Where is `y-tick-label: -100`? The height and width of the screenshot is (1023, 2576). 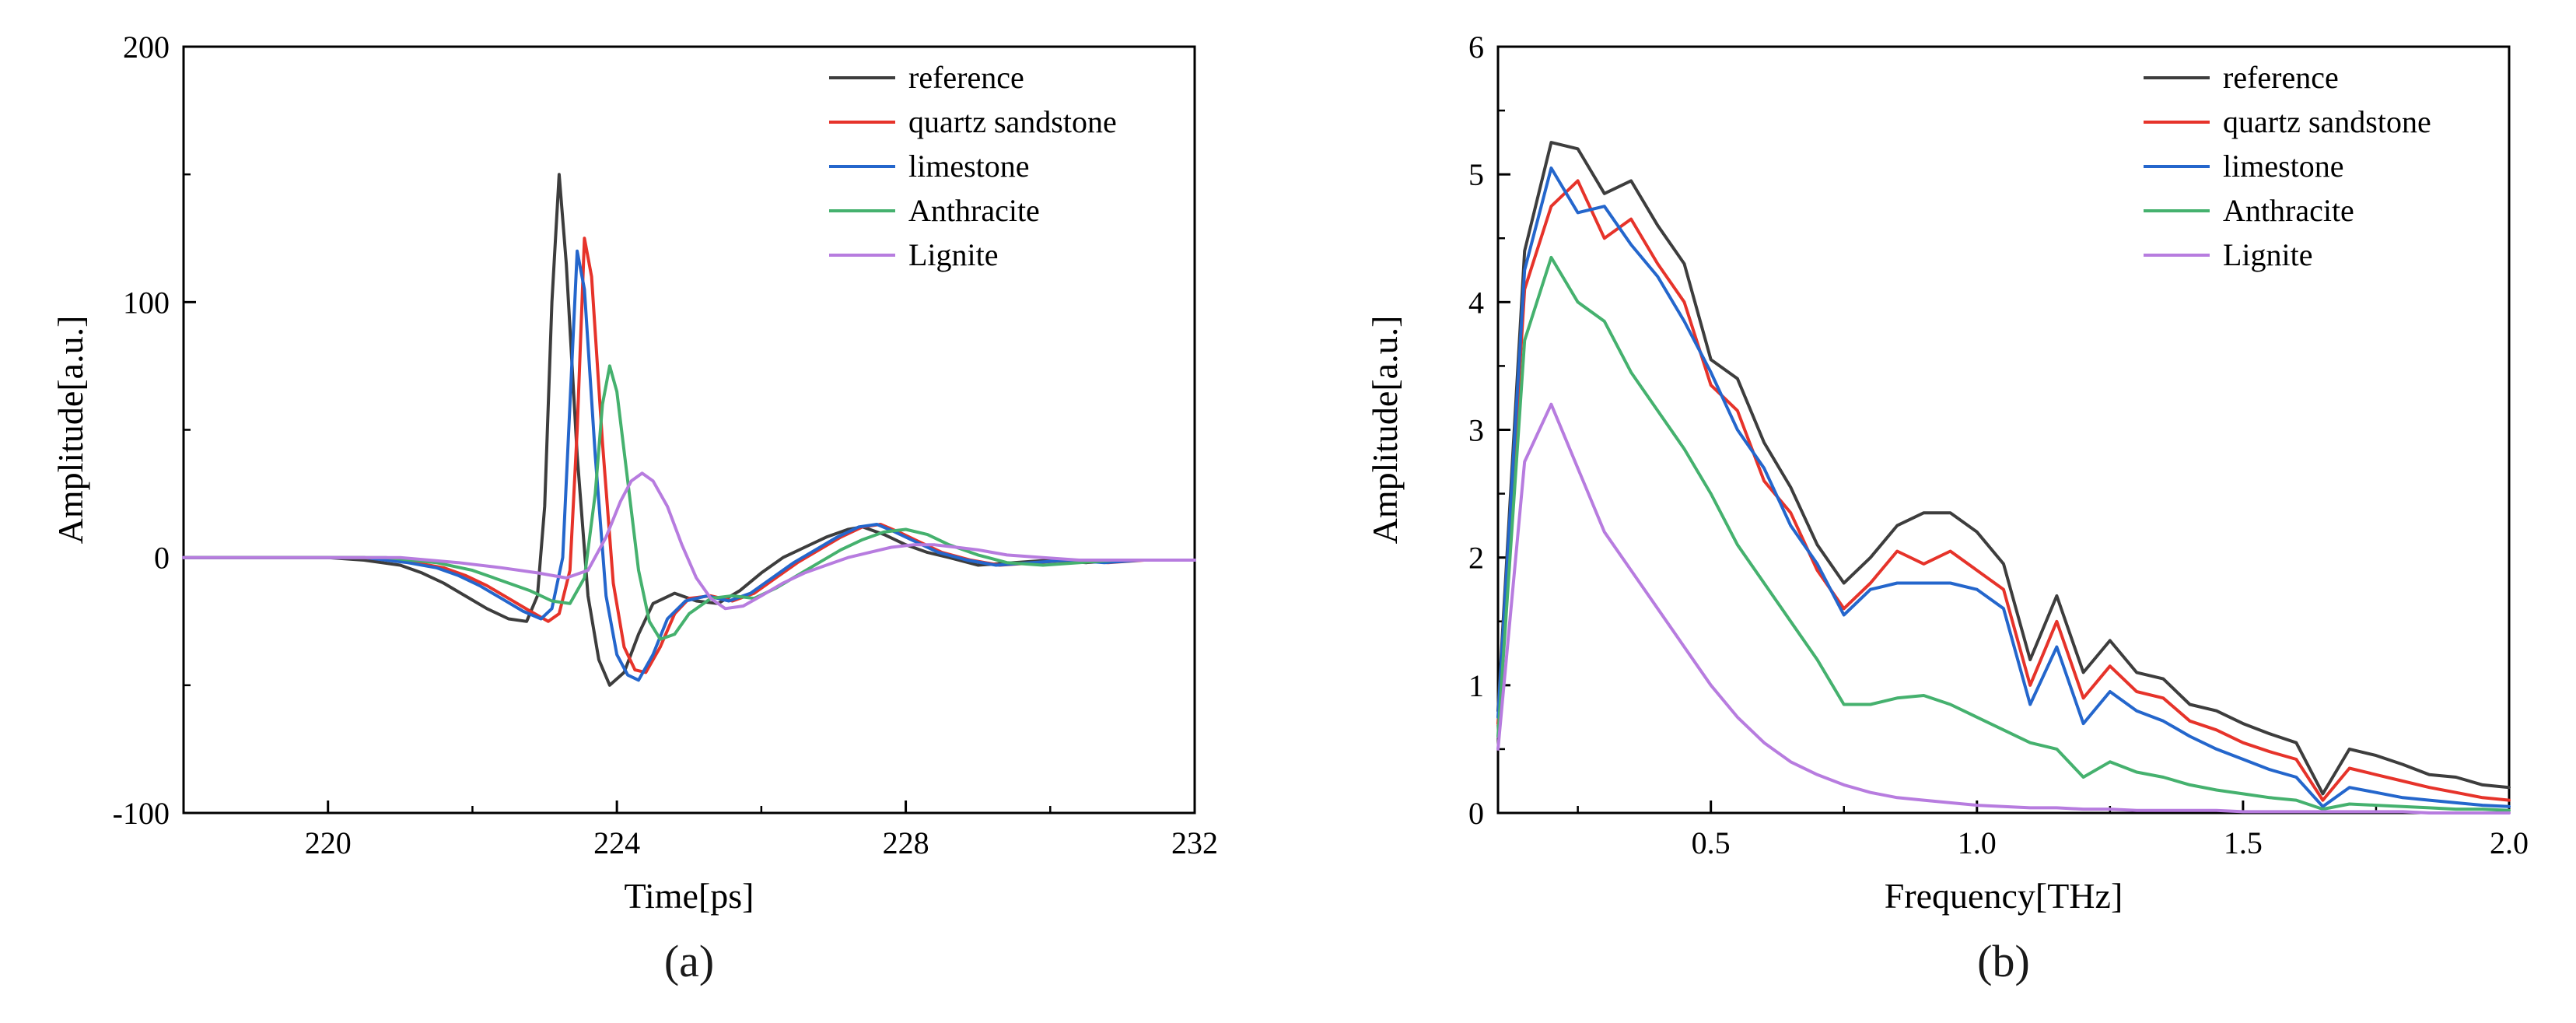
y-tick-label: -100 is located at coordinates (142, 813).